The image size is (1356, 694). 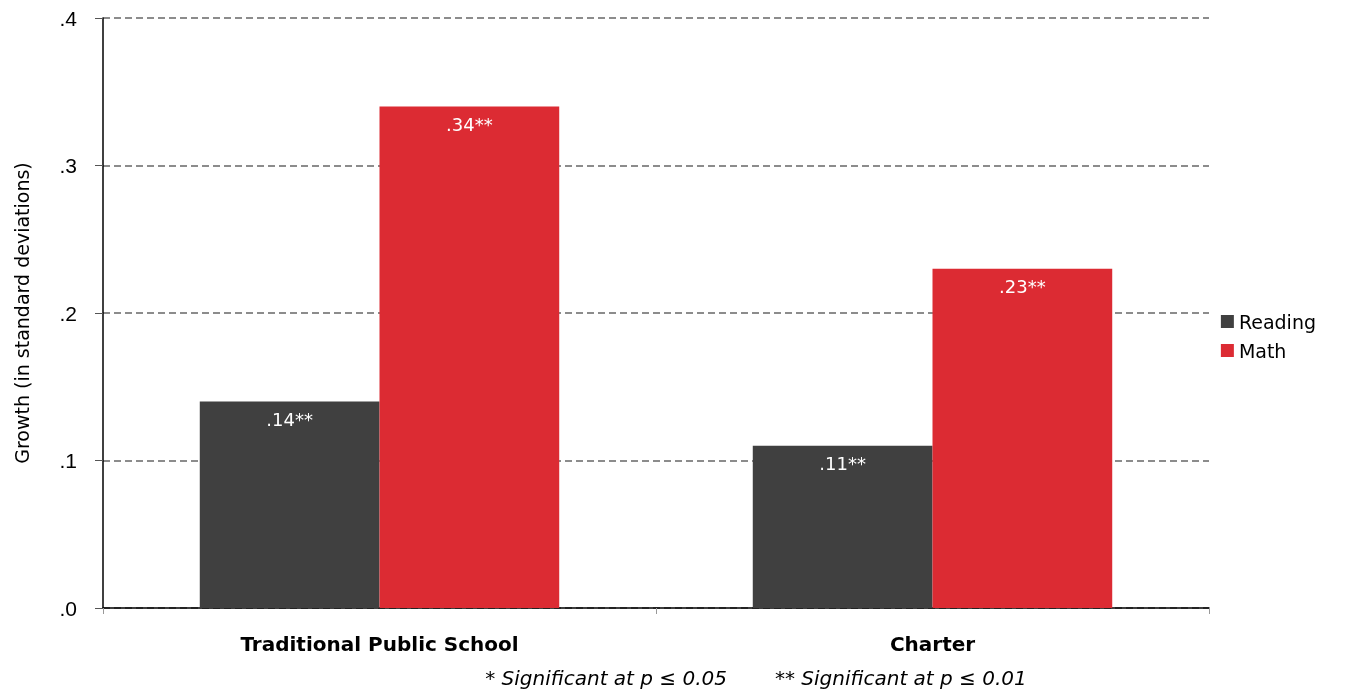 What do you see at coordinates (379, 644) in the screenshot?
I see `x-tick-label: Traditional Public School` at bounding box center [379, 644].